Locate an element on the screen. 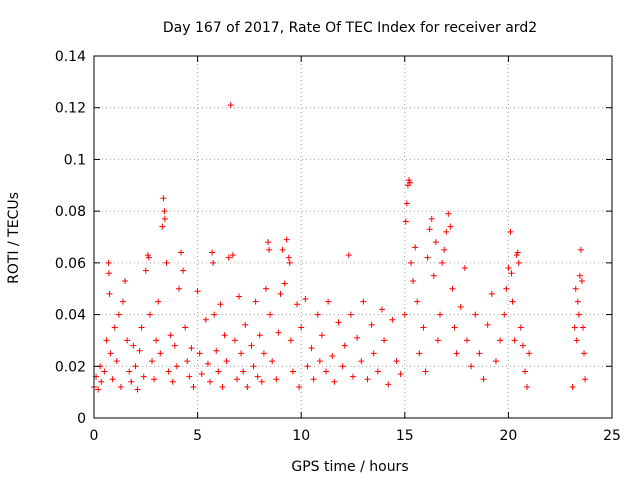 The height and width of the screenshot is (480, 640). x-tick-label: 5 is located at coordinates (197, 436).